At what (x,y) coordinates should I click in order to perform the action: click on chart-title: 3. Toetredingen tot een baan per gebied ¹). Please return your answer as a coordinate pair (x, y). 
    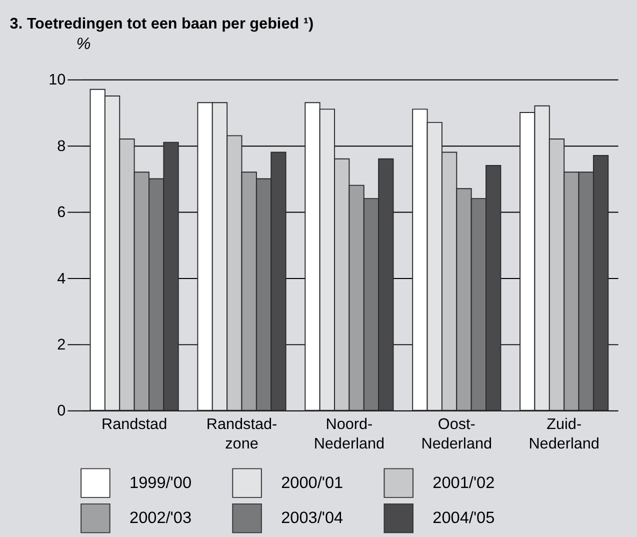
    Looking at the image, I should click on (162, 24).